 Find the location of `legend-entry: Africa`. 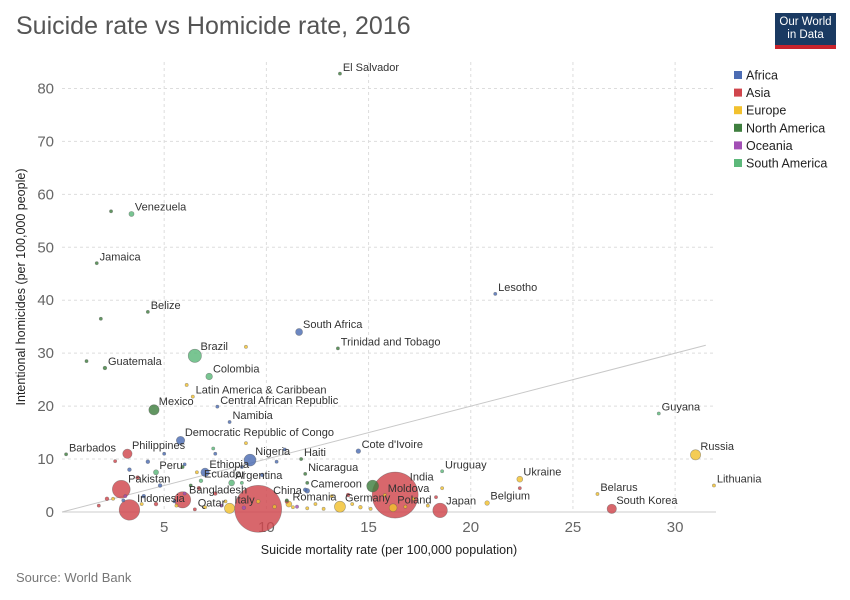

legend-entry: Africa is located at coordinates (762, 76).